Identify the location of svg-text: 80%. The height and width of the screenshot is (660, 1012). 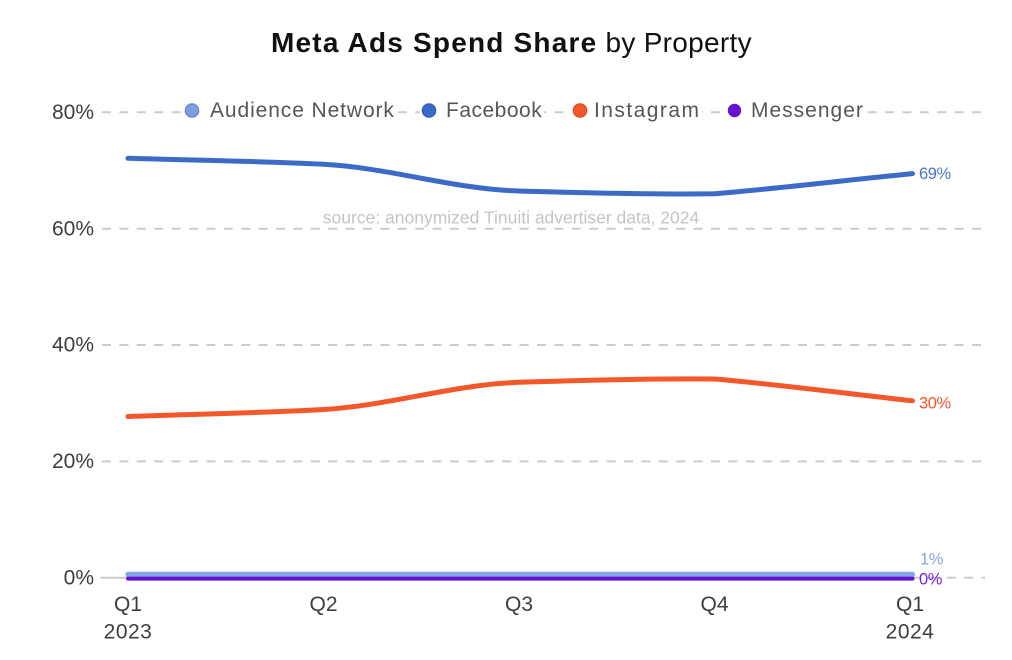
(73, 112).